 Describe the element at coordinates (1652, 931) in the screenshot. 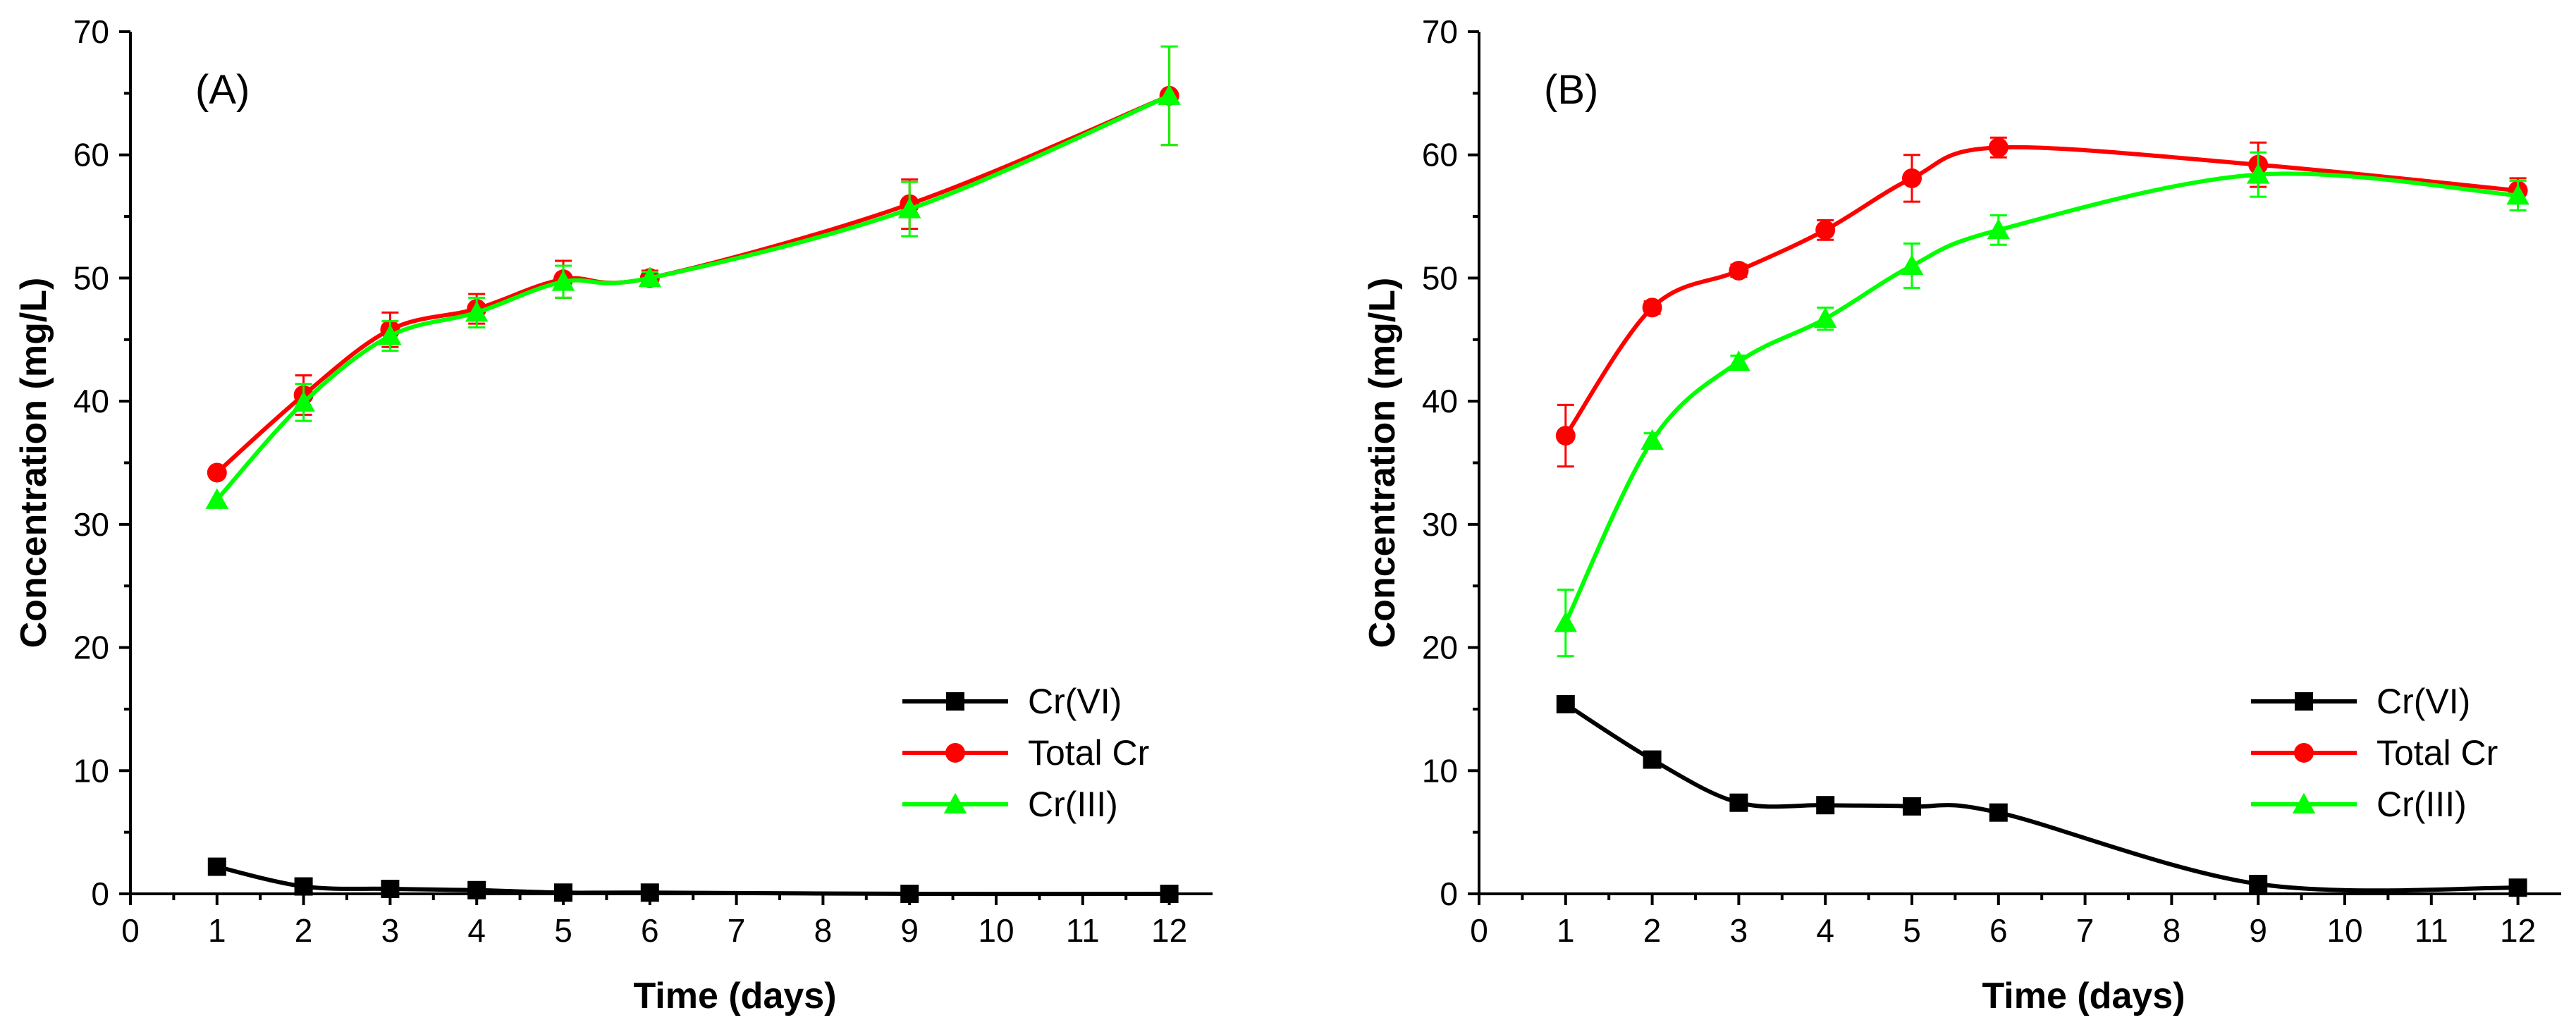

I see `x-tick-label: 2` at that location.